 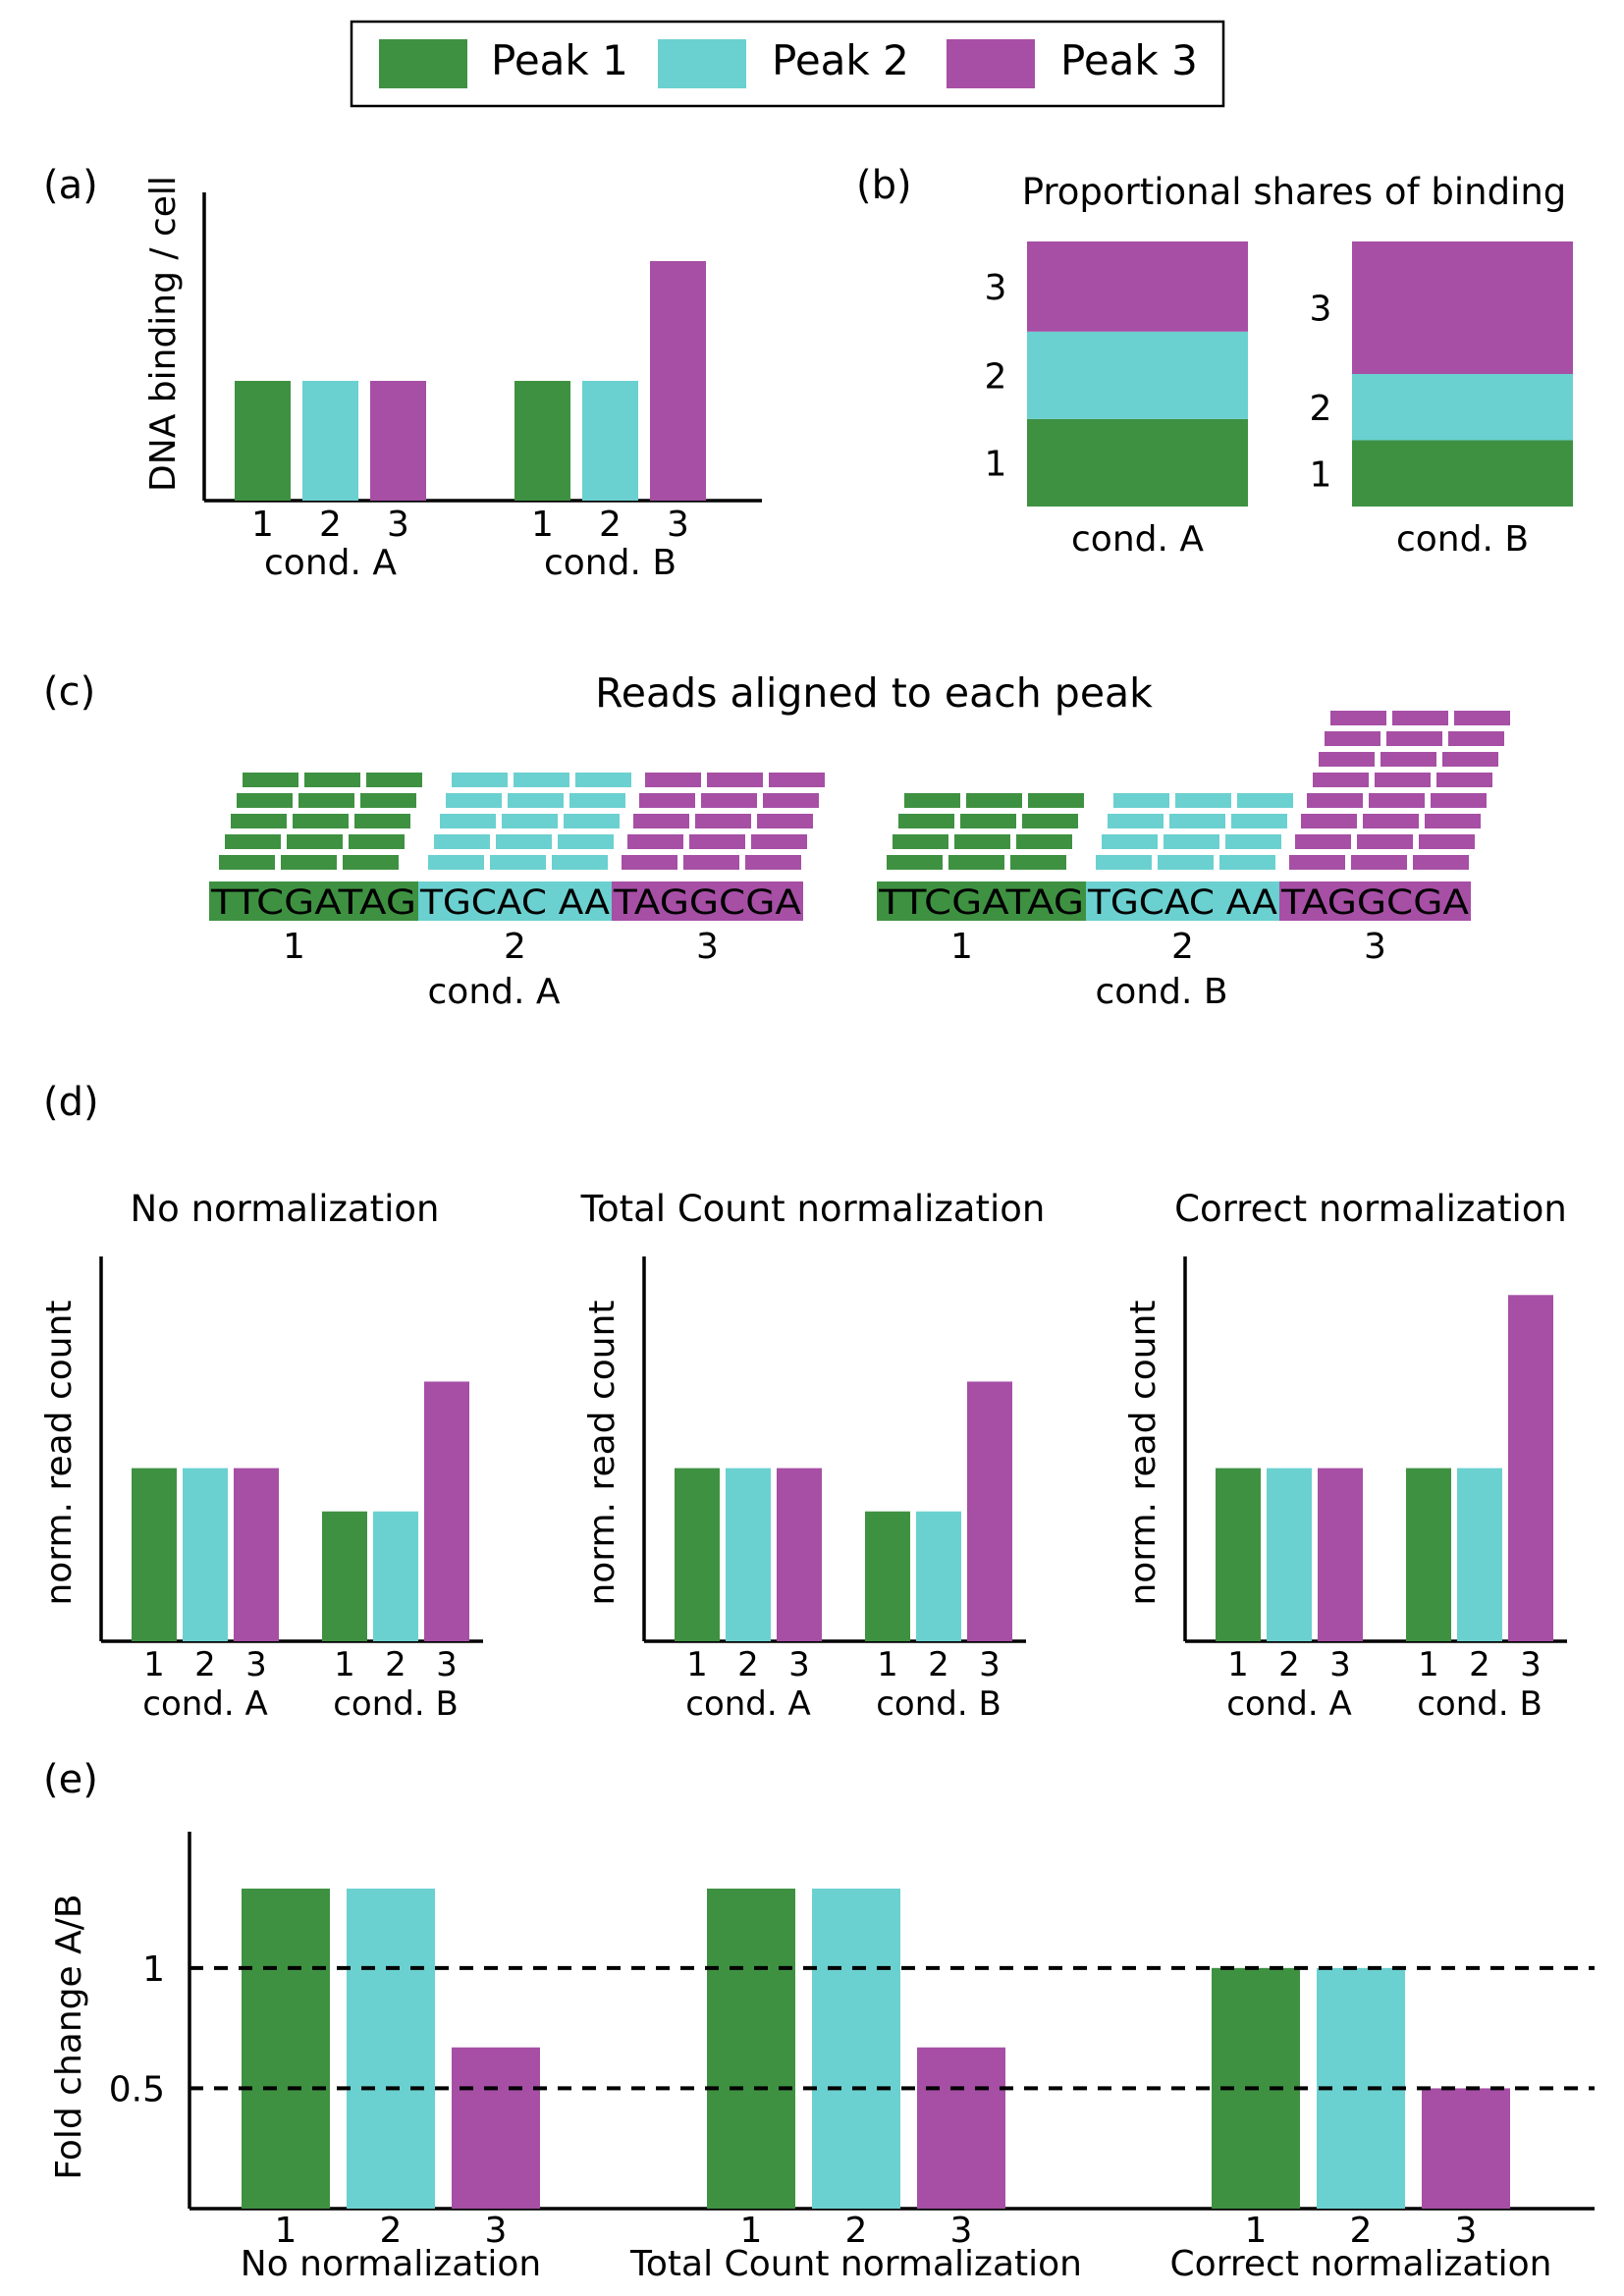 What do you see at coordinates (813, 1209) in the screenshot?
I see `chart-d-title: Total Count normalization` at bounding box center [813, 1209].